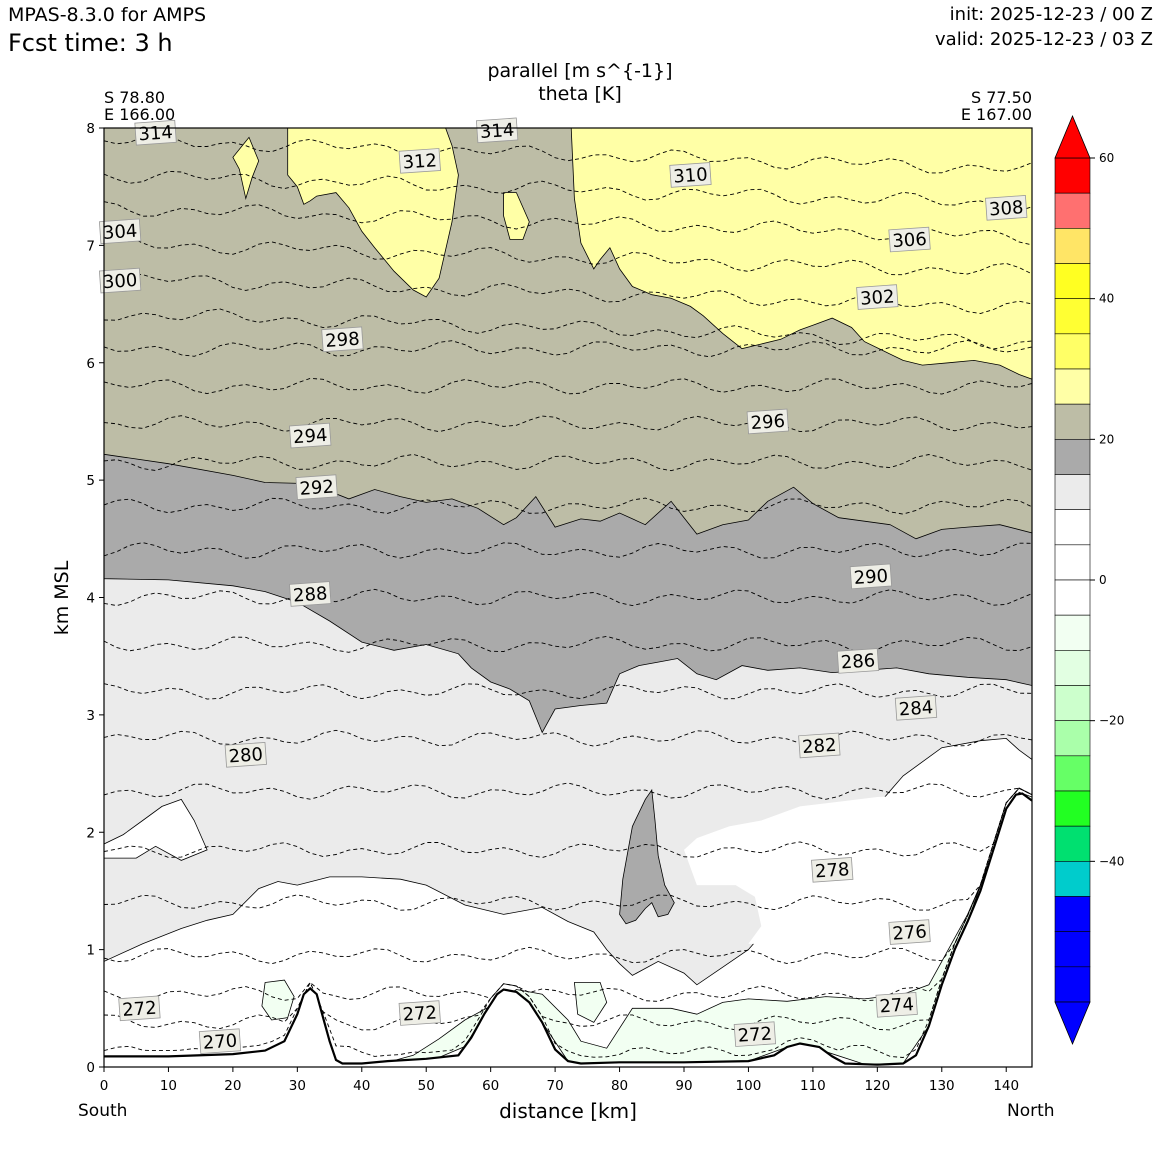 The image size is (1160, 1160). I want to click on theta-label-18: 280, so click(245, 754).